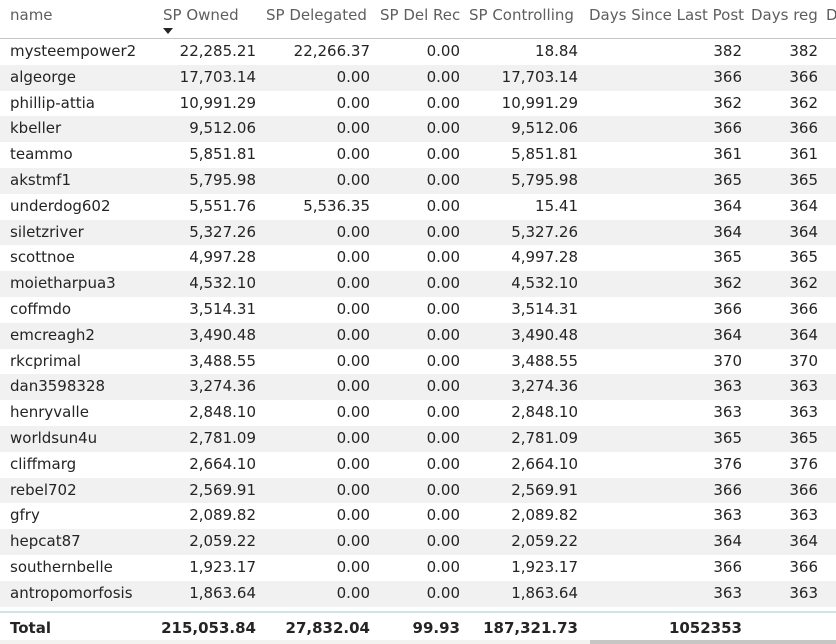  What do you see at coordinates (667, 15) in the screenshot?
I see `column-header-days-since-last-post: Days Since Last Post` at bounding box center [667, 15].